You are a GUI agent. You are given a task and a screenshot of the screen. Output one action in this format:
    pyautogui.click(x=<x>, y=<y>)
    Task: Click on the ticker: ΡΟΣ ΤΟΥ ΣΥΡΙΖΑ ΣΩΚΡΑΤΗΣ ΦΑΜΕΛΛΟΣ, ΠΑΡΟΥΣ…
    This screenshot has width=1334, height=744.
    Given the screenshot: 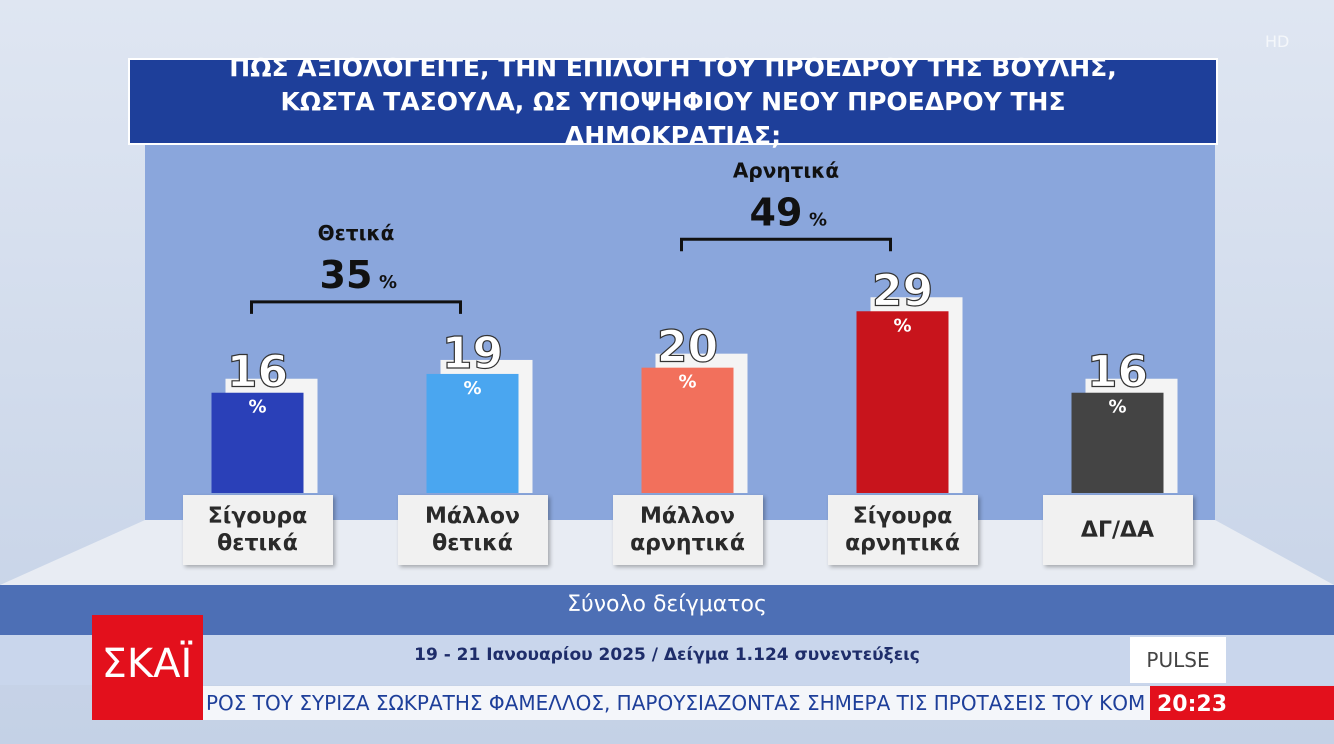 What is the action you would take?
    pyautogui.click(x=675, y=703)
    